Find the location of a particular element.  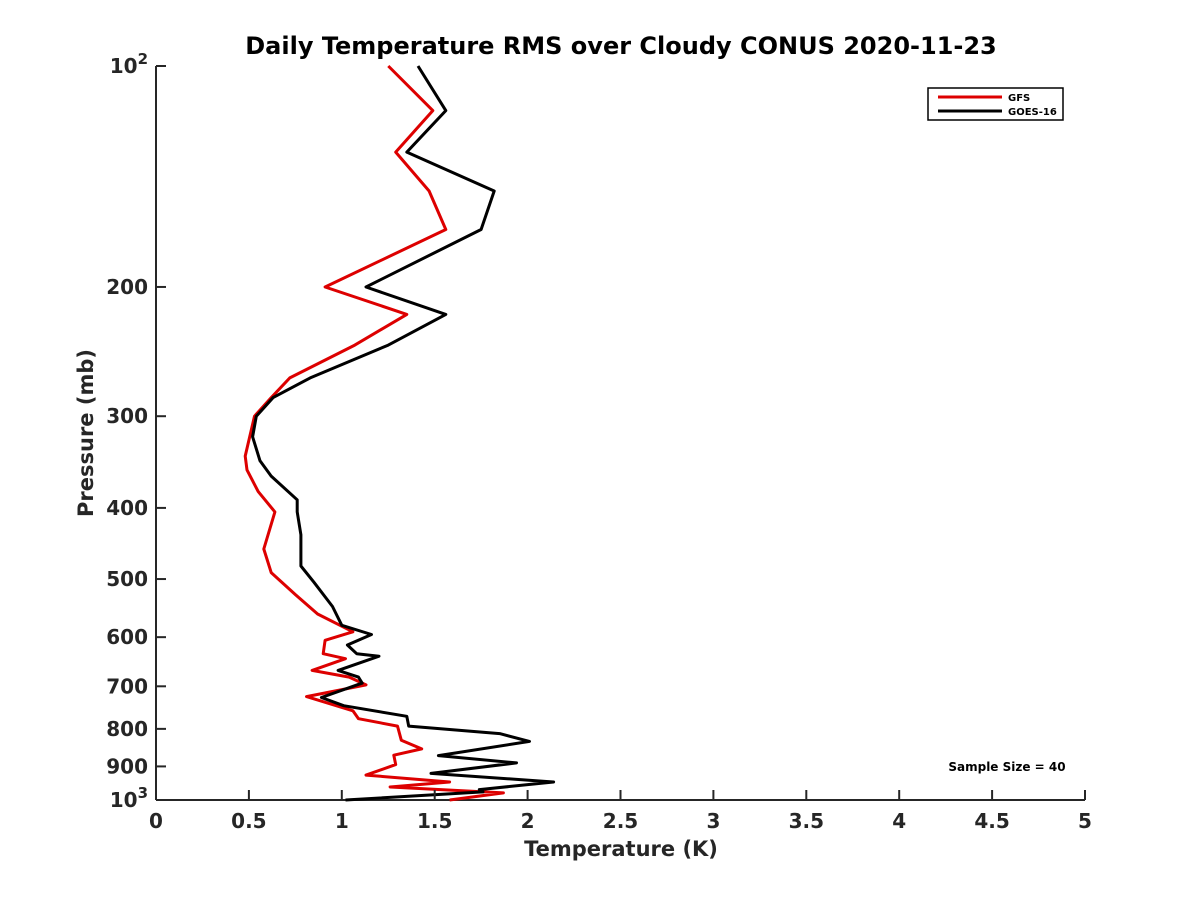

legend-box is located at coordinates (995, 104).